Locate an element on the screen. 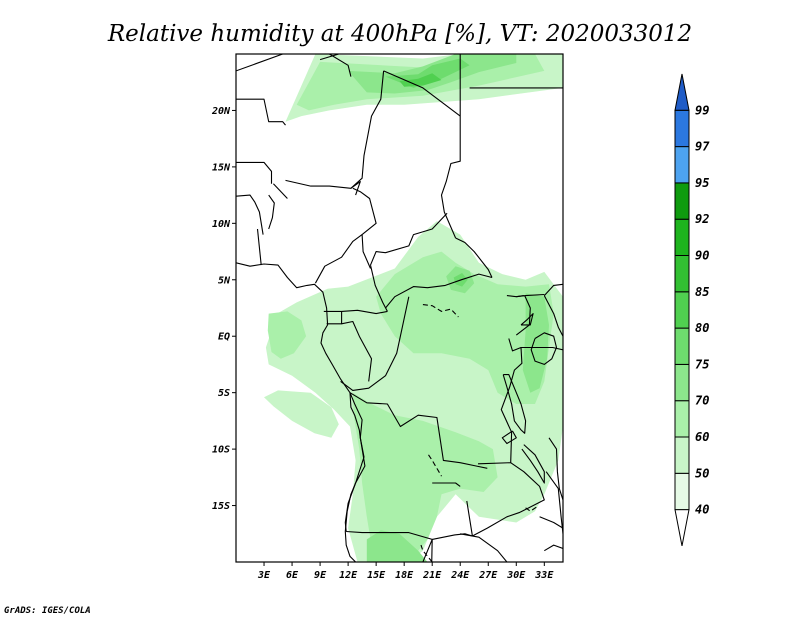 This screenshot has height=618, width=800. lon-tick-label: 15E is located at coordinates (376, 575).